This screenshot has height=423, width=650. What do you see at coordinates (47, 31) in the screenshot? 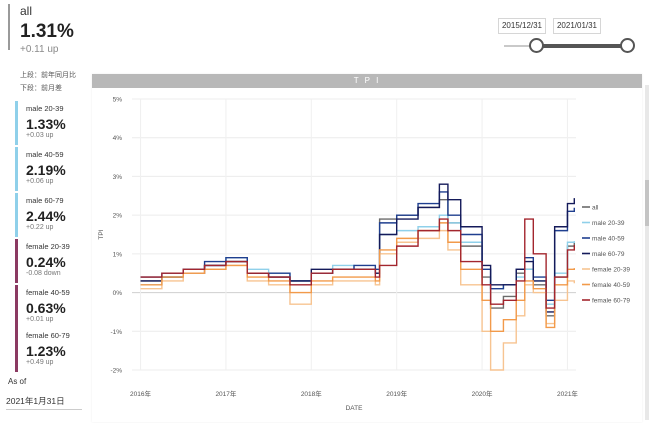
I see `headline-value: 1.31%` at bounding box center [47, 31].